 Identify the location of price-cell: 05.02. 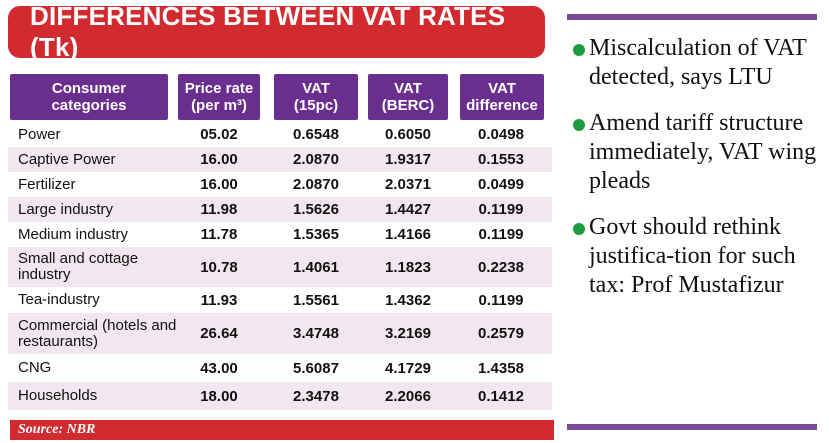
(219, 134).